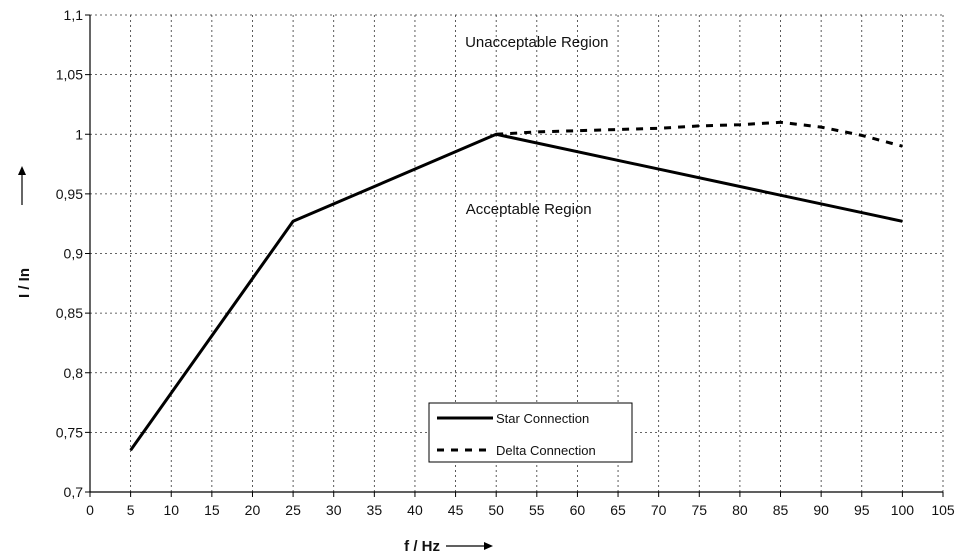  Describe the element at coordinates (542, 418) in the screenshot. I see `legend-label-star: Star Connection` at that location.